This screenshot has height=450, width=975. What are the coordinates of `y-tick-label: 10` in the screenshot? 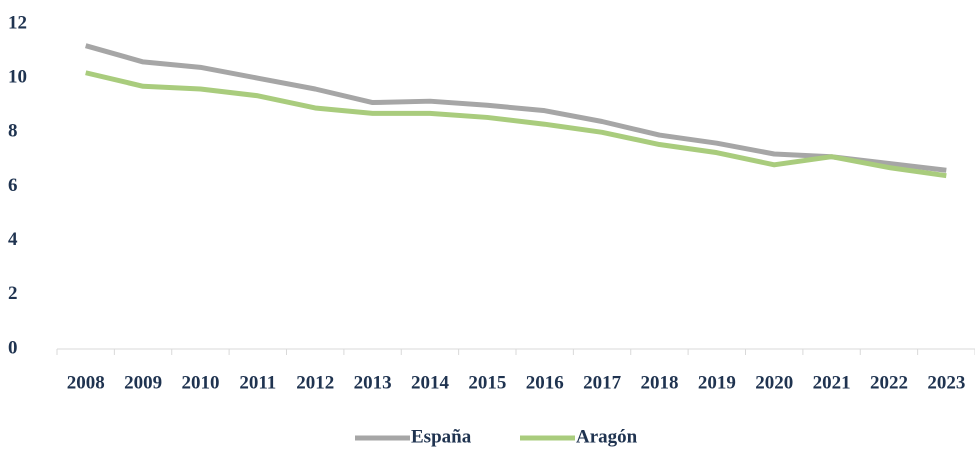 It's located at (17, 77).